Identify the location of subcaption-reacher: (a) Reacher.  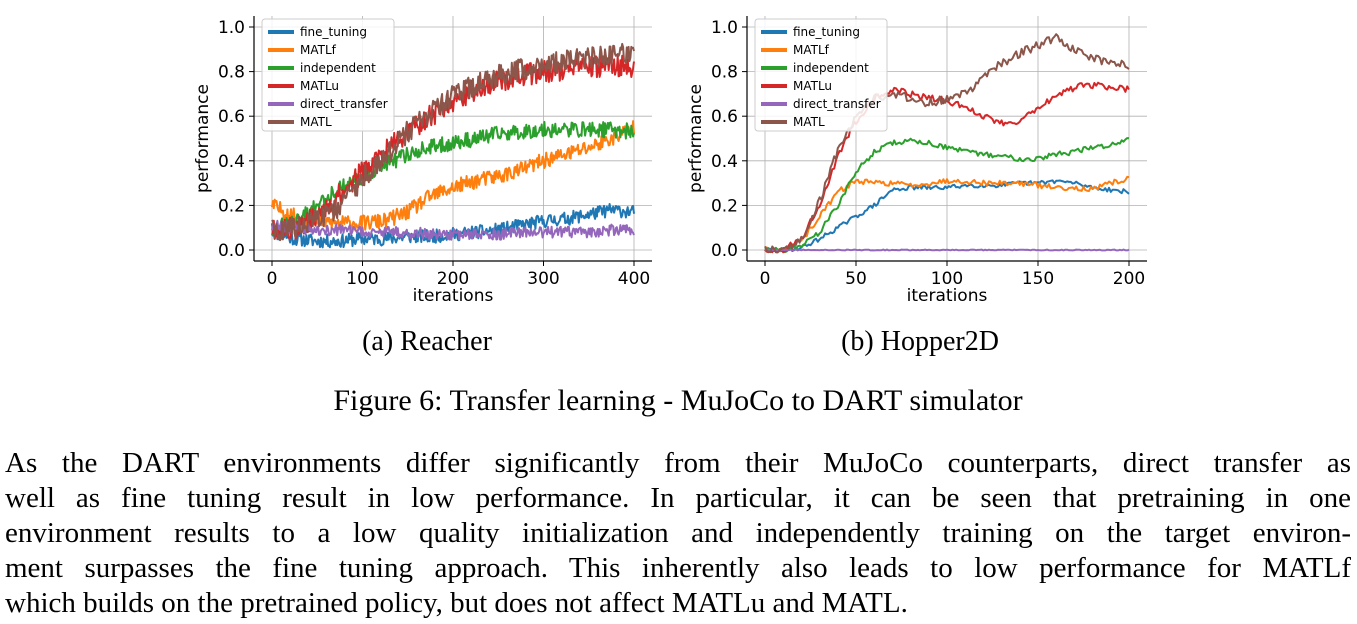
(427, 341).